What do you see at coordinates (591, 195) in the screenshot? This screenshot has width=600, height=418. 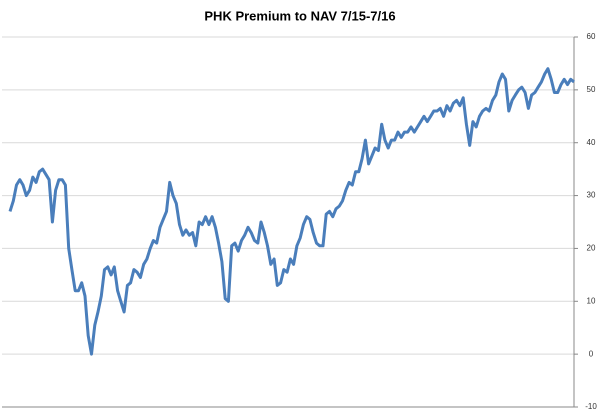 I see `y-tick-label: 30` at bounding box center [591, 195].